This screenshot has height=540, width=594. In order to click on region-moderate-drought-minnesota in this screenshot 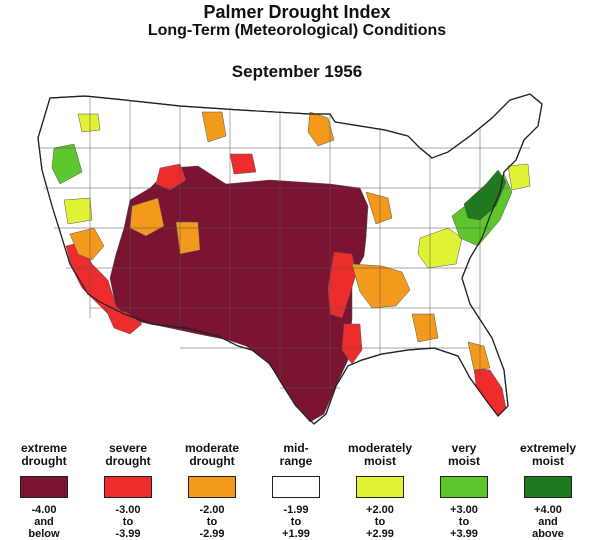, I will do `click(321, 129)`.